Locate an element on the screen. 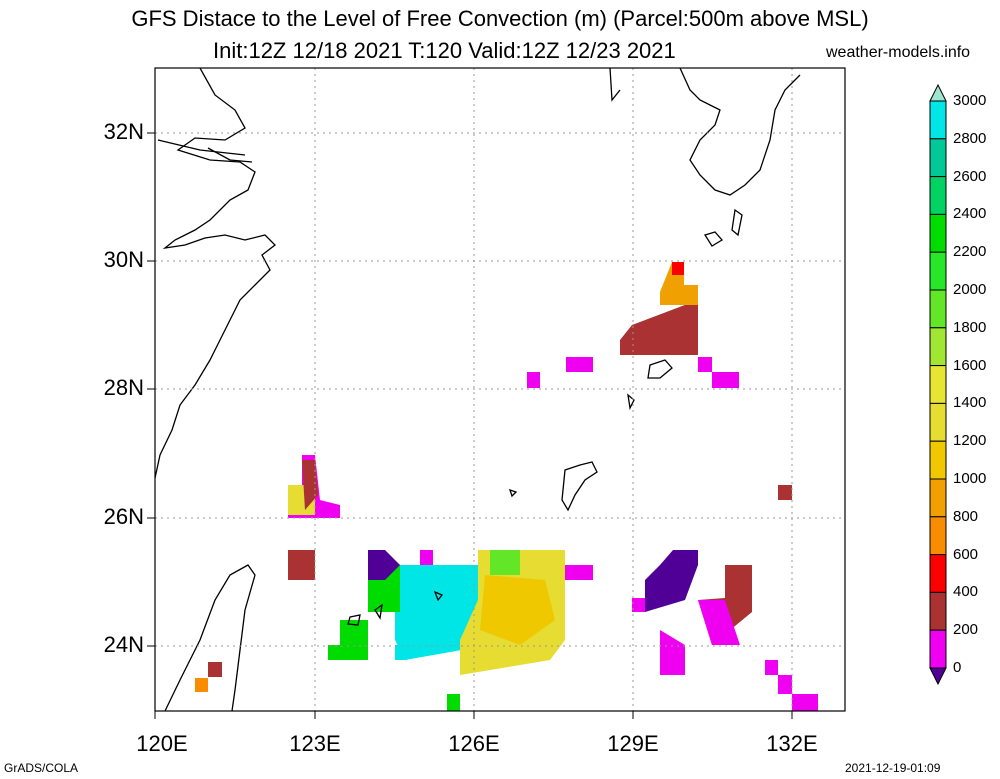 Image resolution: width=1000 pixels, height=779 pixels. lat-label: 32N is located at coordinates (123, 131).